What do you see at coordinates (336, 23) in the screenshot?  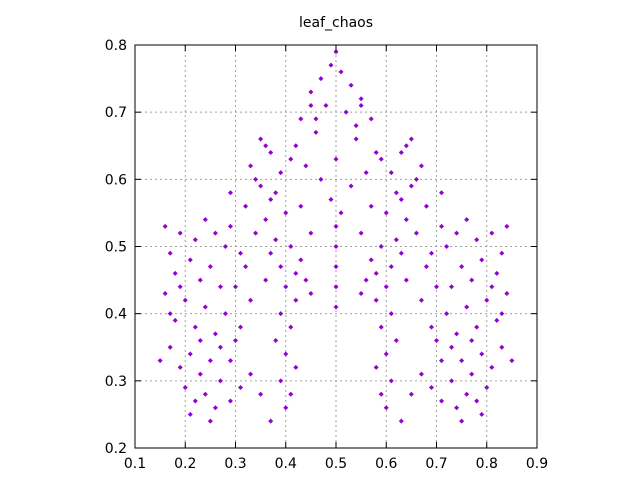 I see `chart-title: leaf_chaos` at bounding box center [336, 23].